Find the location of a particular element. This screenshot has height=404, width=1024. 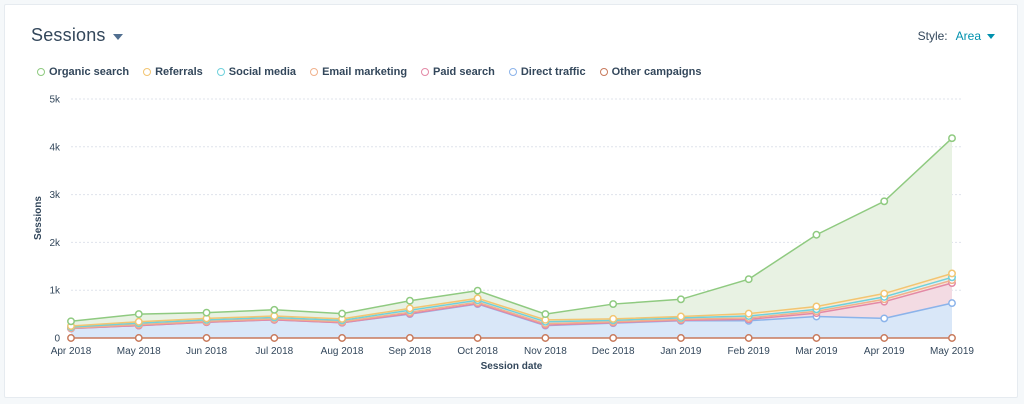

y-tick-label: 5k is located at coordinates (55, 100).